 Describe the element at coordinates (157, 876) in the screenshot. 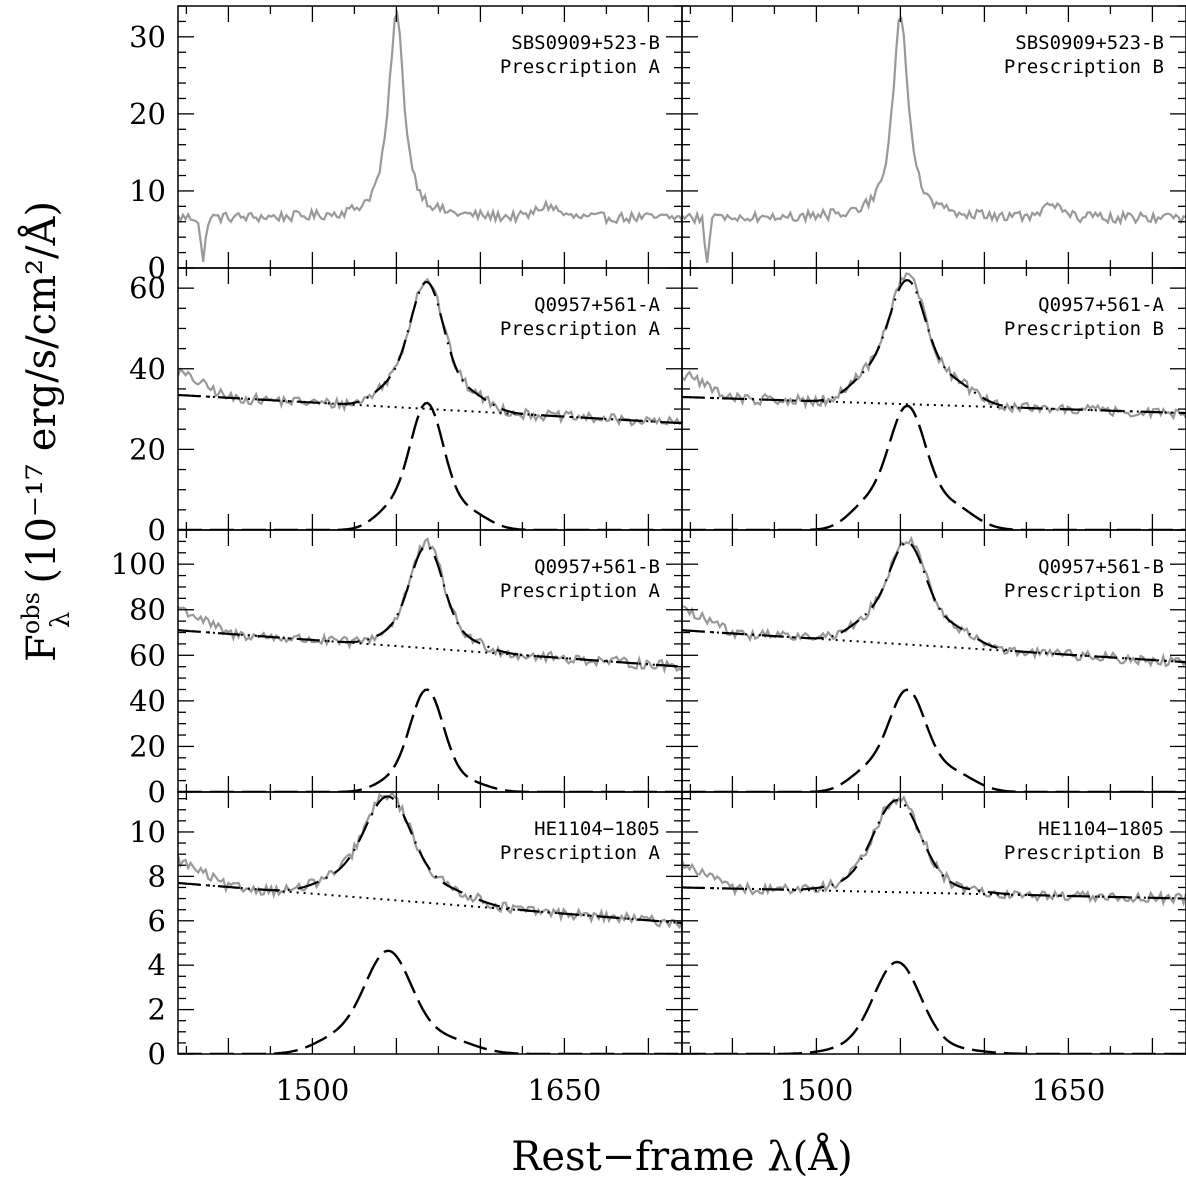

I see `y-tick-label: 8` at that location.